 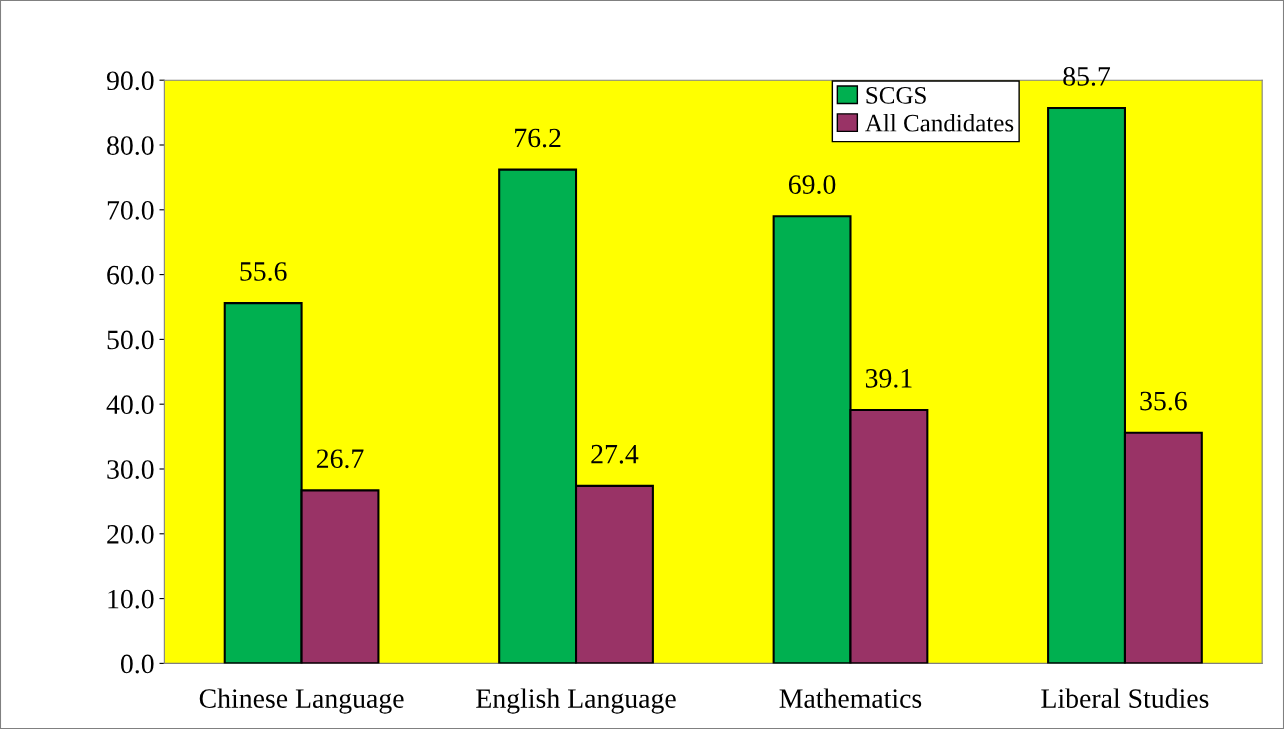 What do you see at coordinates (812, 185) in the screenshot?
I see `text: 69.0` at bounding box center [812, 185].